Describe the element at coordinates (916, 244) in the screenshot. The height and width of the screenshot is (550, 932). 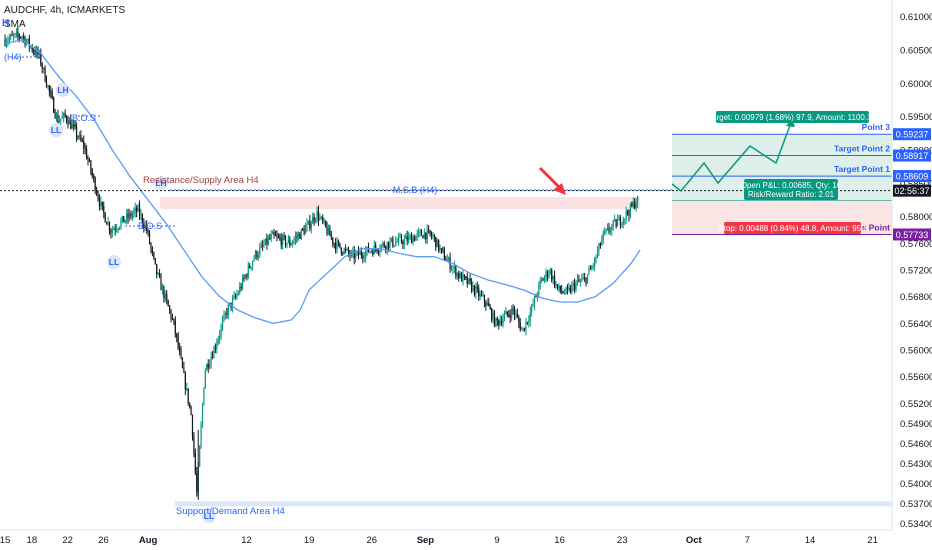
I see `y-tick-label: 0.57600` at that location.